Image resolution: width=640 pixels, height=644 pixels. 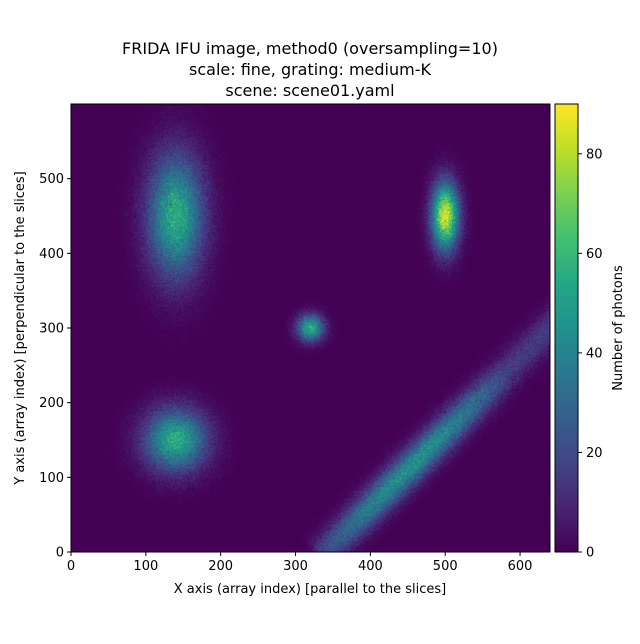 What do you see at coordinates (520, 566) in the screenshot?
I see `x-tick-label: 600` at bounding box center [520, 566].